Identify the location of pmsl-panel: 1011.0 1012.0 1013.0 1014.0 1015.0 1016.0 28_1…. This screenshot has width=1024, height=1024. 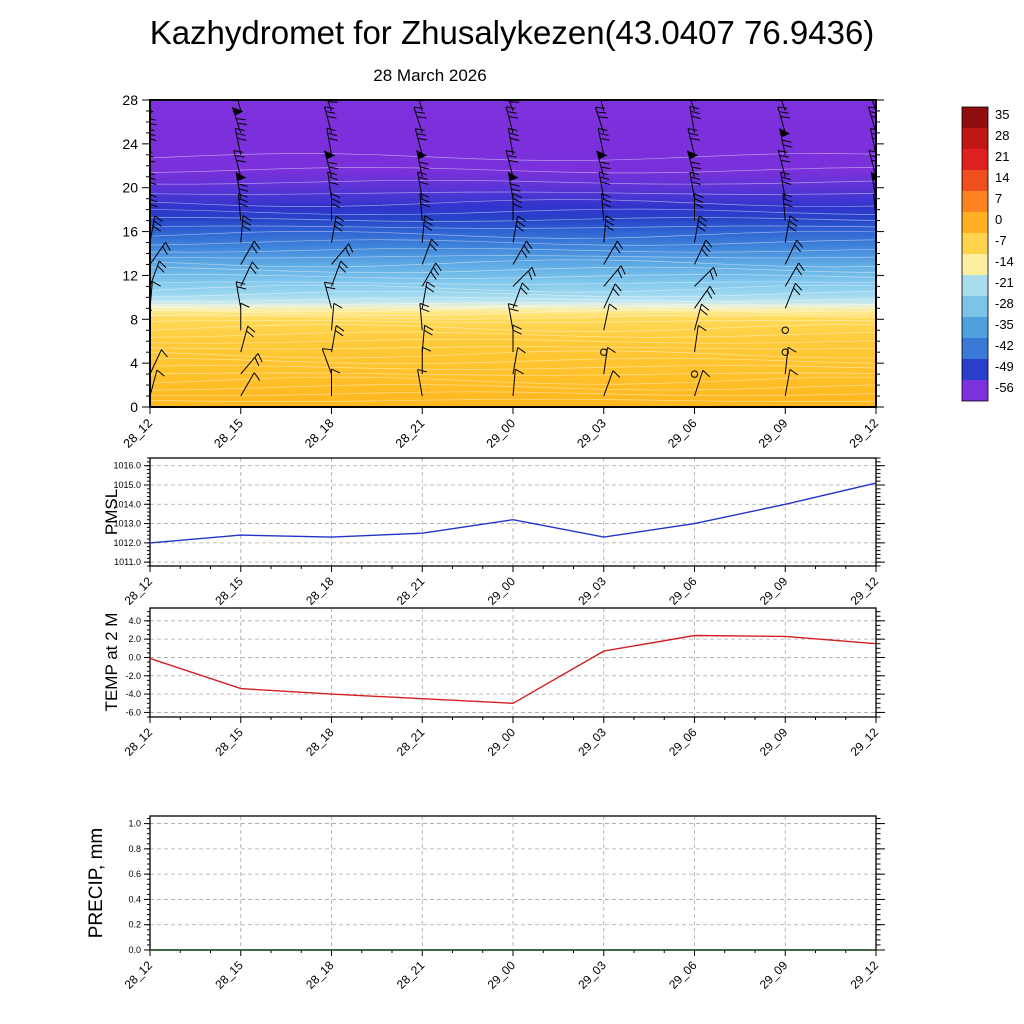
(499, 532).